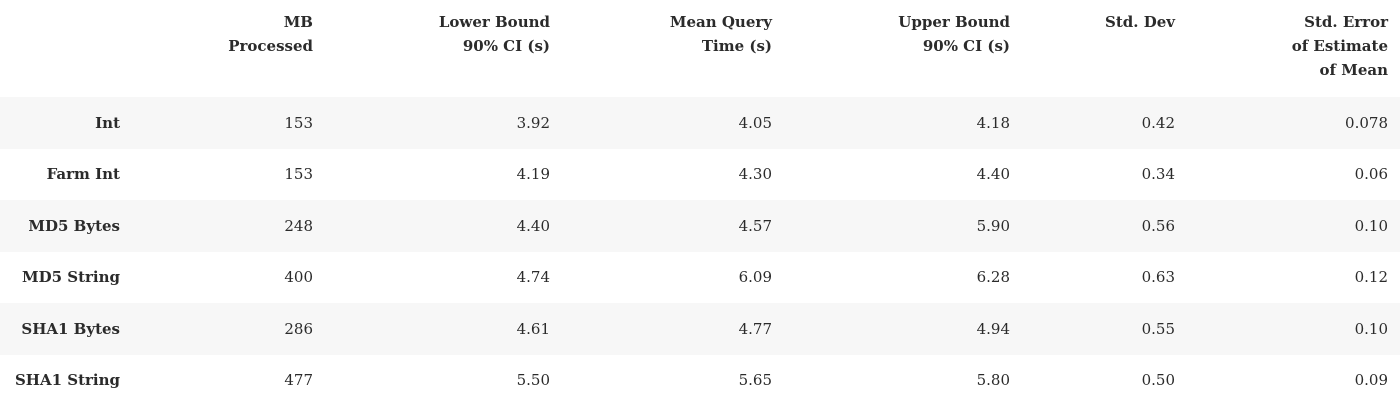  Describe the element at coordinates (66, 48) in the screenshot. I see `header-empty` at that location.